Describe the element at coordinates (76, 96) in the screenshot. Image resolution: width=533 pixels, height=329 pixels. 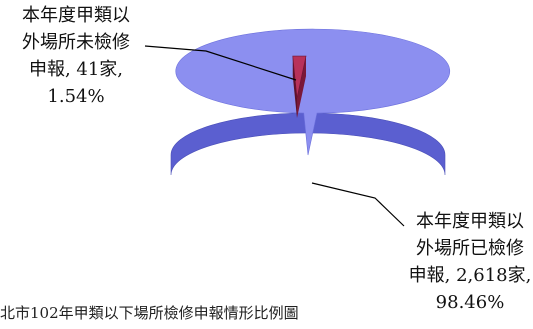
I see `slice-label-line: 1.54%` at that location.